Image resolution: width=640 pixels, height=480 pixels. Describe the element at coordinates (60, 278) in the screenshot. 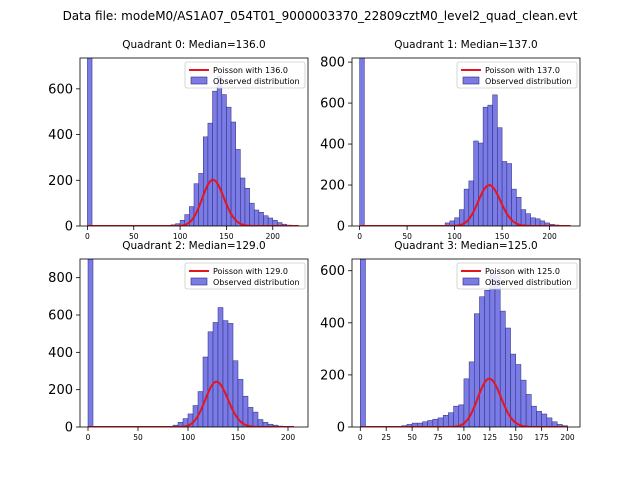

I see `quadrant-2-ytick-label: 800` at that location.